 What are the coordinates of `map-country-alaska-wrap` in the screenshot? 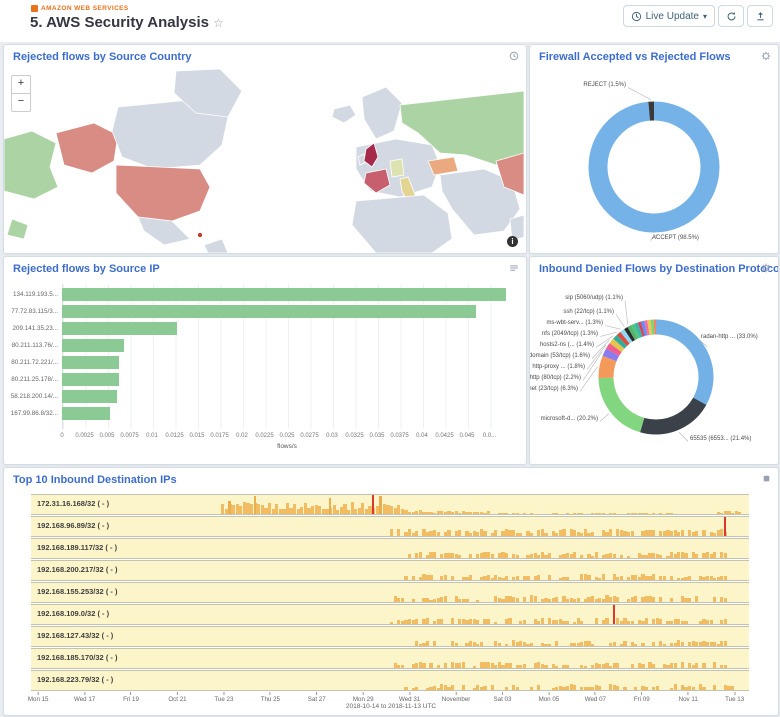 It's located at (509, 174).